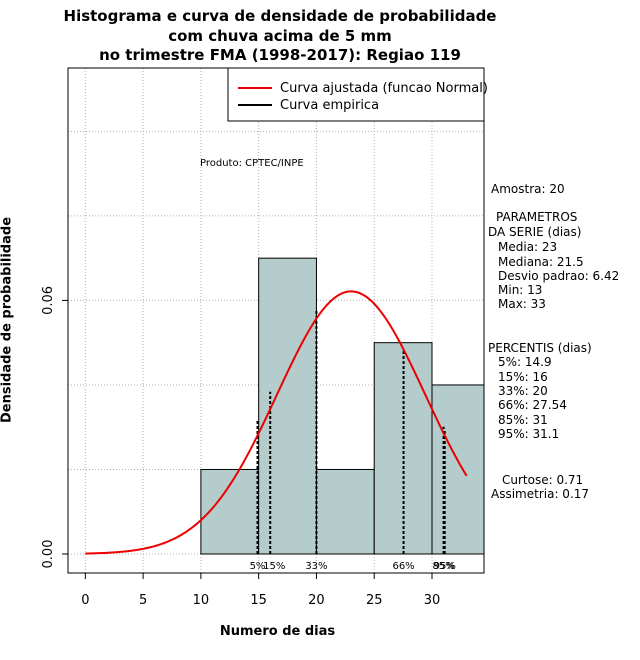 Image resolution: width=640 pixels, height=660 pixels. What do you see at coordinates (528, 189) in the screenshot?
I see `stat-amostra: Amostra: 20` at bounding box center [528, 189].